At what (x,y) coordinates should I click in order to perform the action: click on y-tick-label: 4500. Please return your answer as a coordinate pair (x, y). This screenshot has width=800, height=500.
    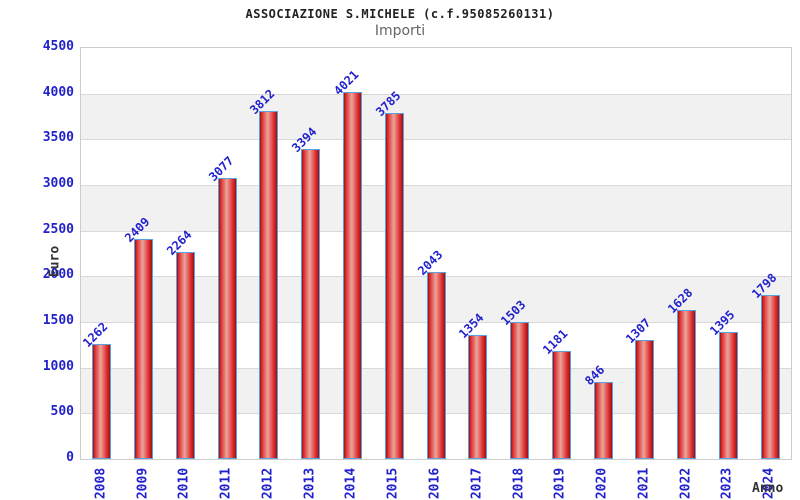
    Looking at the image, I should click on (58, 46).